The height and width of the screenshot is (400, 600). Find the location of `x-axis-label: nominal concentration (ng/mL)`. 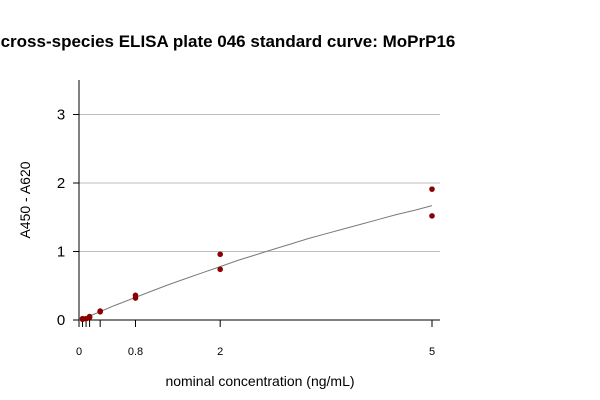

x-axis-label: nominal concentration (ng/mL) is located at coordinates (259, 381).